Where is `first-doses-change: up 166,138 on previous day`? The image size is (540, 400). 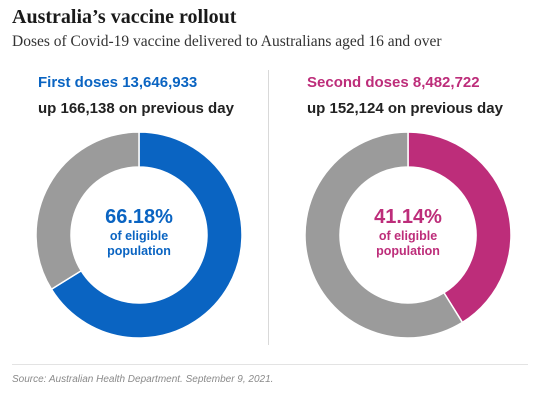 first-doses-change: up 166,138 on previous day is located at coordinates (136, 108).